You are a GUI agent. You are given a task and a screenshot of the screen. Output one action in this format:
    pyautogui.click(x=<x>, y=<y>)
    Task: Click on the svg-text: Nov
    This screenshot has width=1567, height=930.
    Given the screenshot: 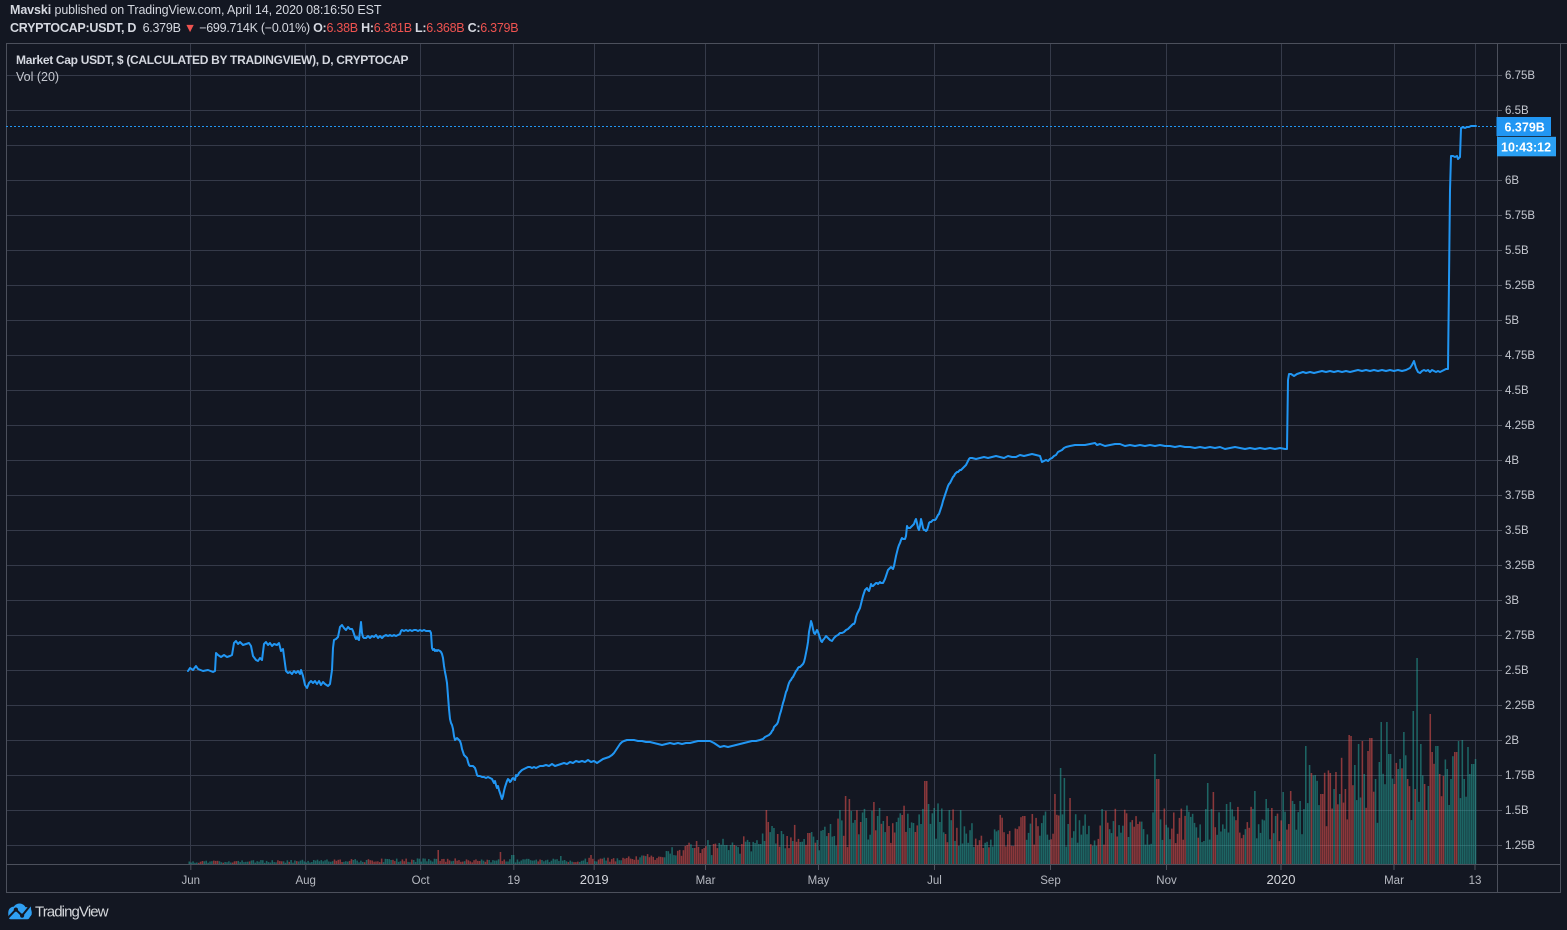 What is the action you would take?
    pyautogui.click(x=1166, y=881)
    